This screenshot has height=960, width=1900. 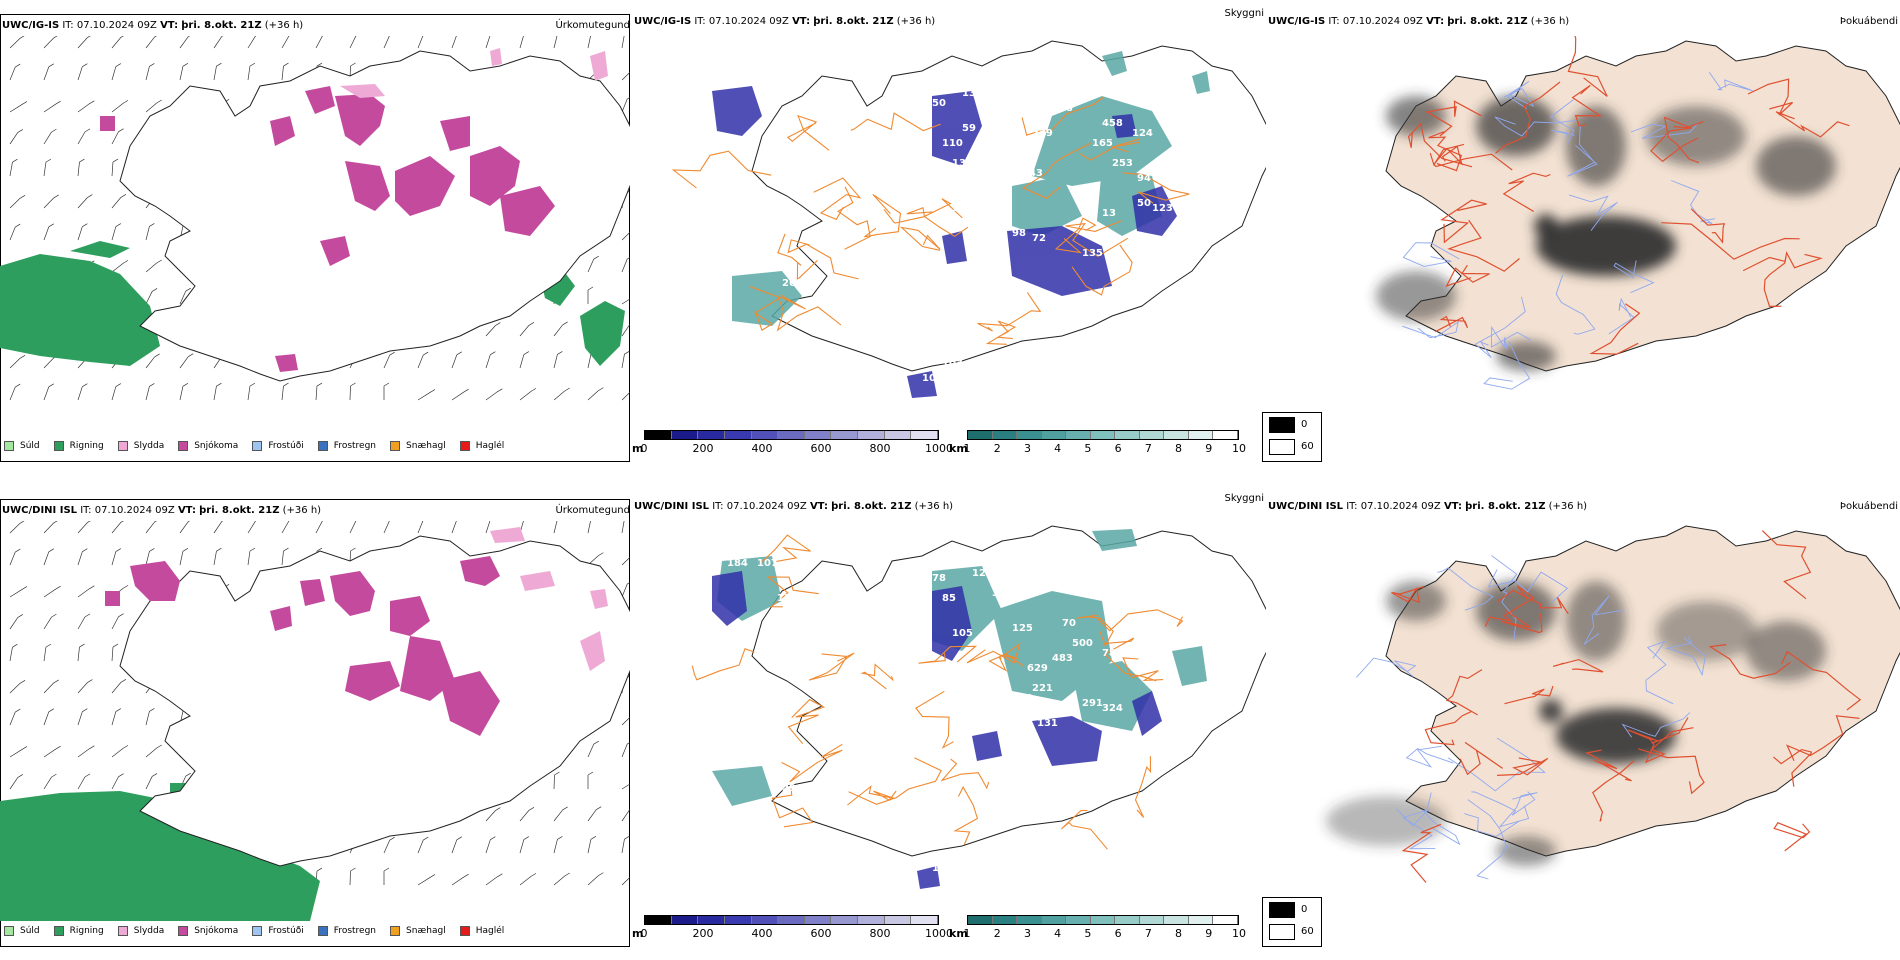 What do you see at coordinates (952, 143) in the screenshot?
I see `station-value: 110` at bounding box center [952, 143].